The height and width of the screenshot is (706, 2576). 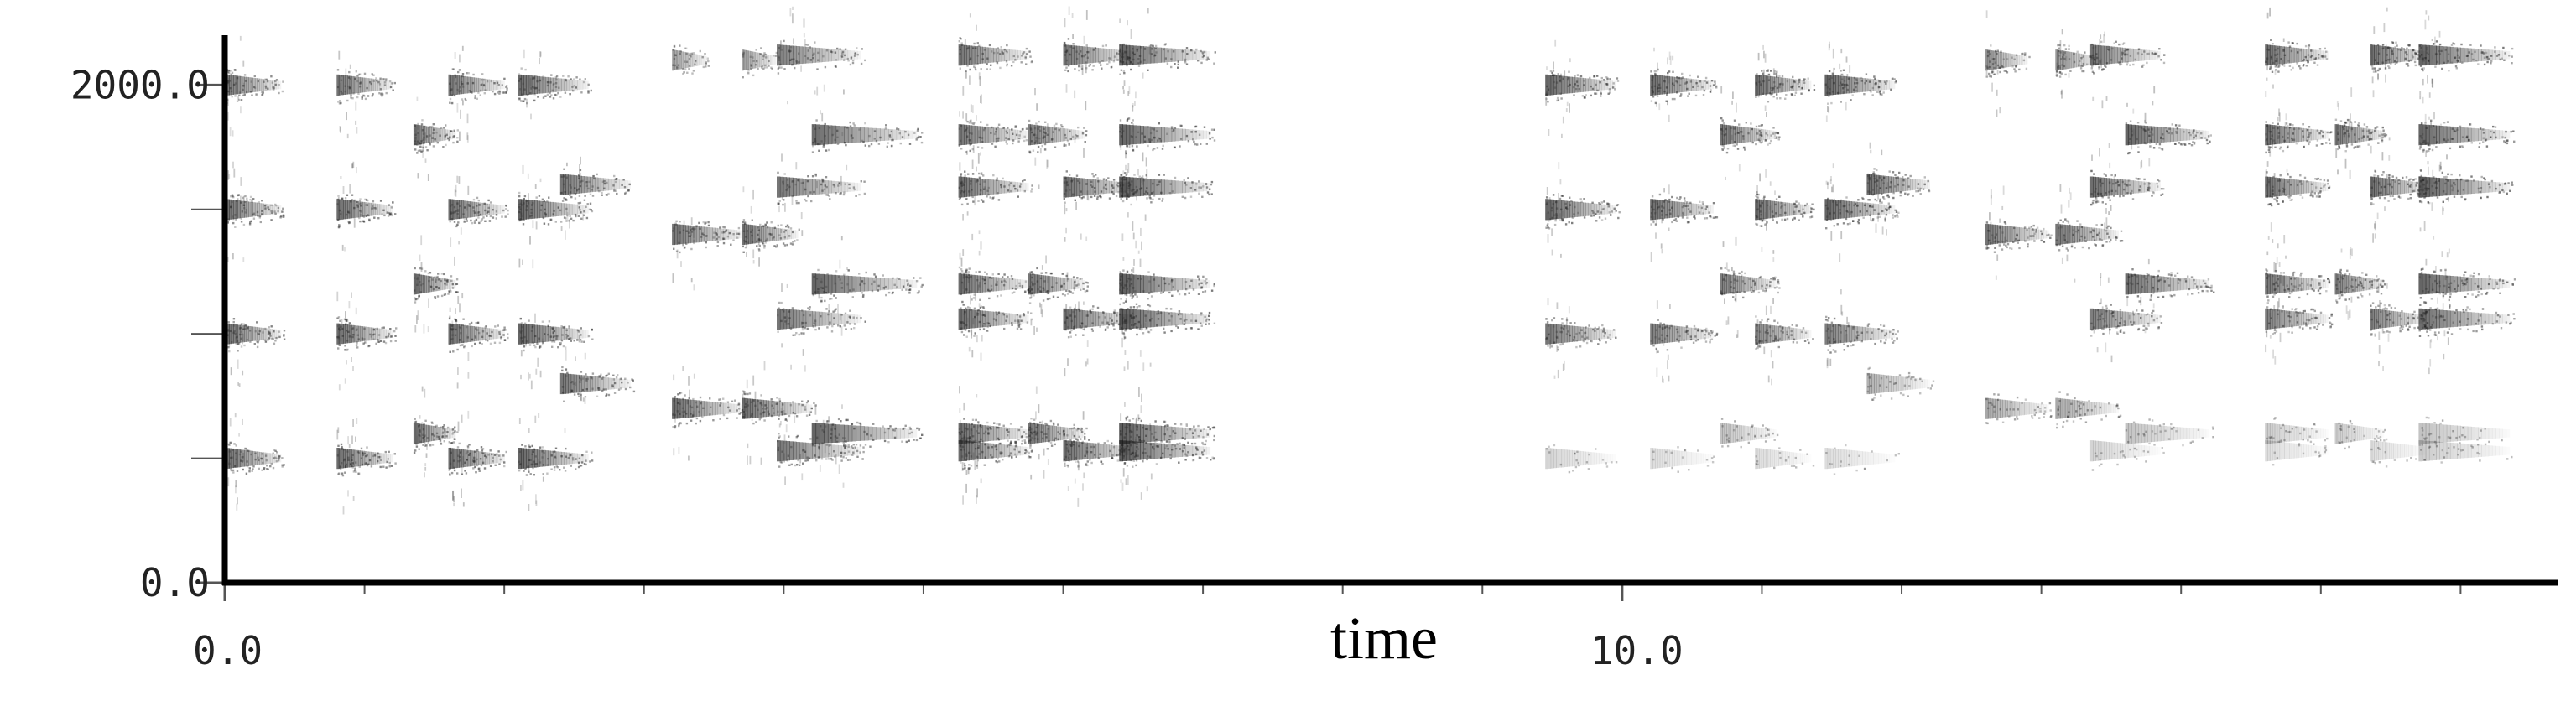 I want to click on x-axis-label: time, so click(x=1384, y=639).